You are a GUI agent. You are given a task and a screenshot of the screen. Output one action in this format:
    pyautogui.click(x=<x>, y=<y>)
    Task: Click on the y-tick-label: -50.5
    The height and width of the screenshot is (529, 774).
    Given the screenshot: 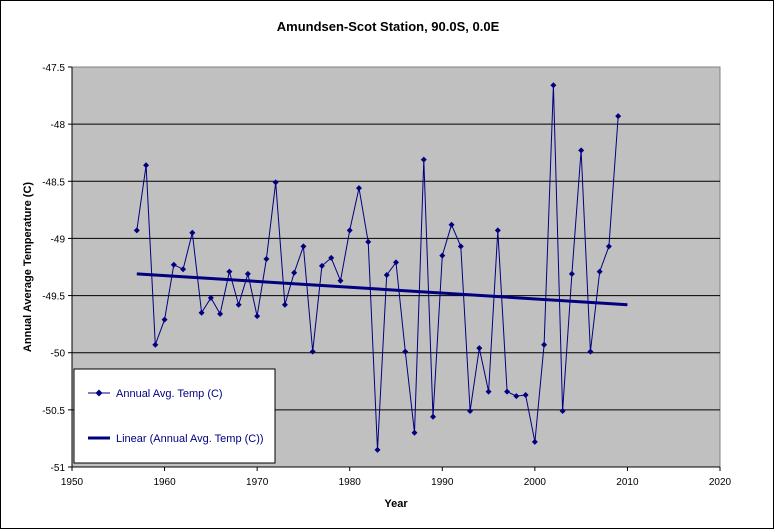 What is the action you would take?
    pyautogui.click(x=53, y=411)
    